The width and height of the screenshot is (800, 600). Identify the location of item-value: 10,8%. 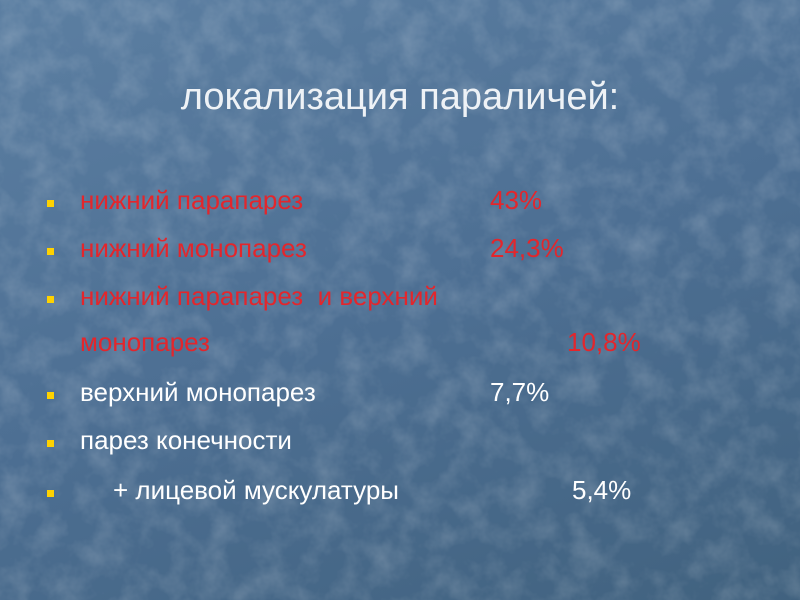
(604, 342).